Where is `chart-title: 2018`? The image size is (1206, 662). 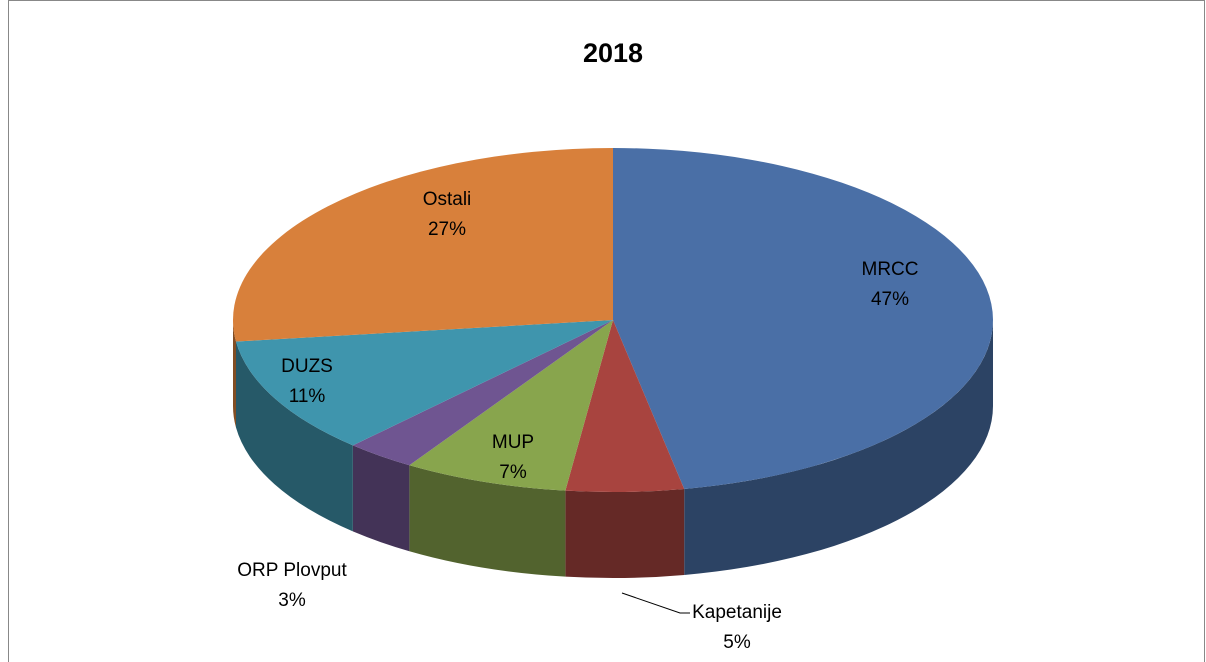 chart-title: 2018 is located at coordinates (613, 53).